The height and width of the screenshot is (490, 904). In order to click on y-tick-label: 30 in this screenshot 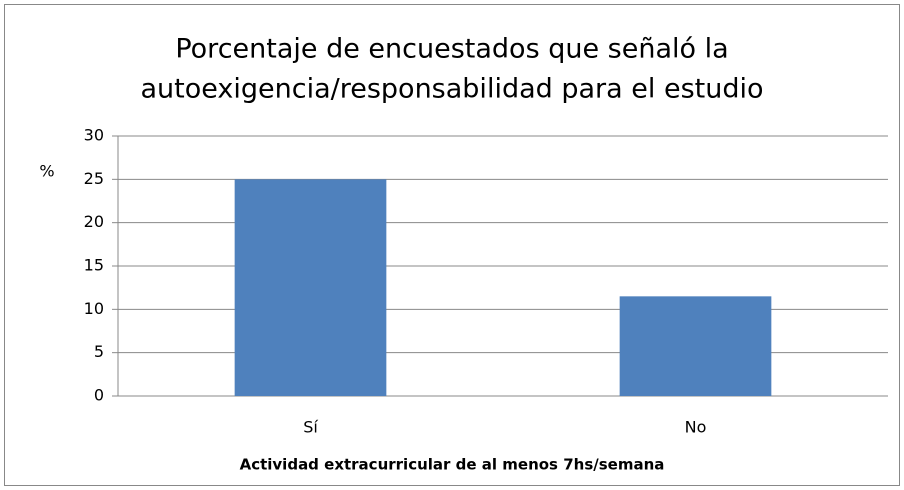, I will do `click(94, 135)`.